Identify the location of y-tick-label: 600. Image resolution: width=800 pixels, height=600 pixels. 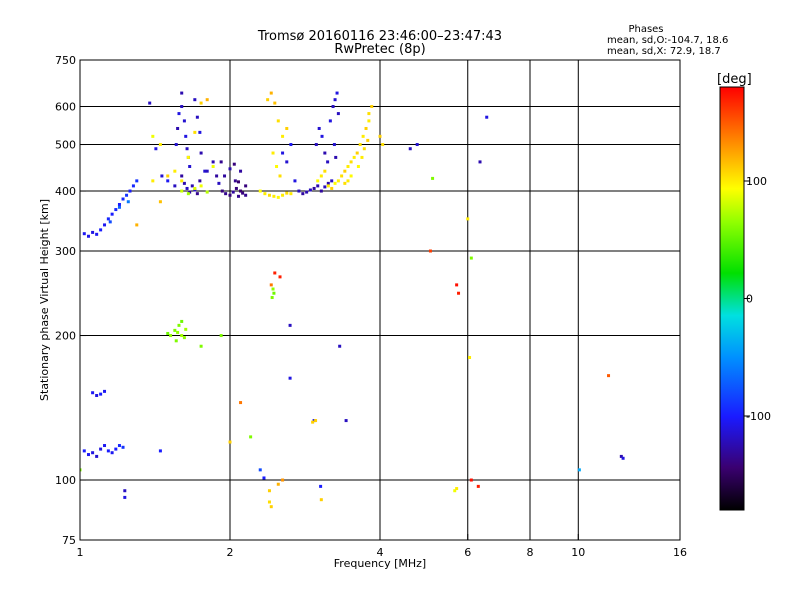
(65, 107).